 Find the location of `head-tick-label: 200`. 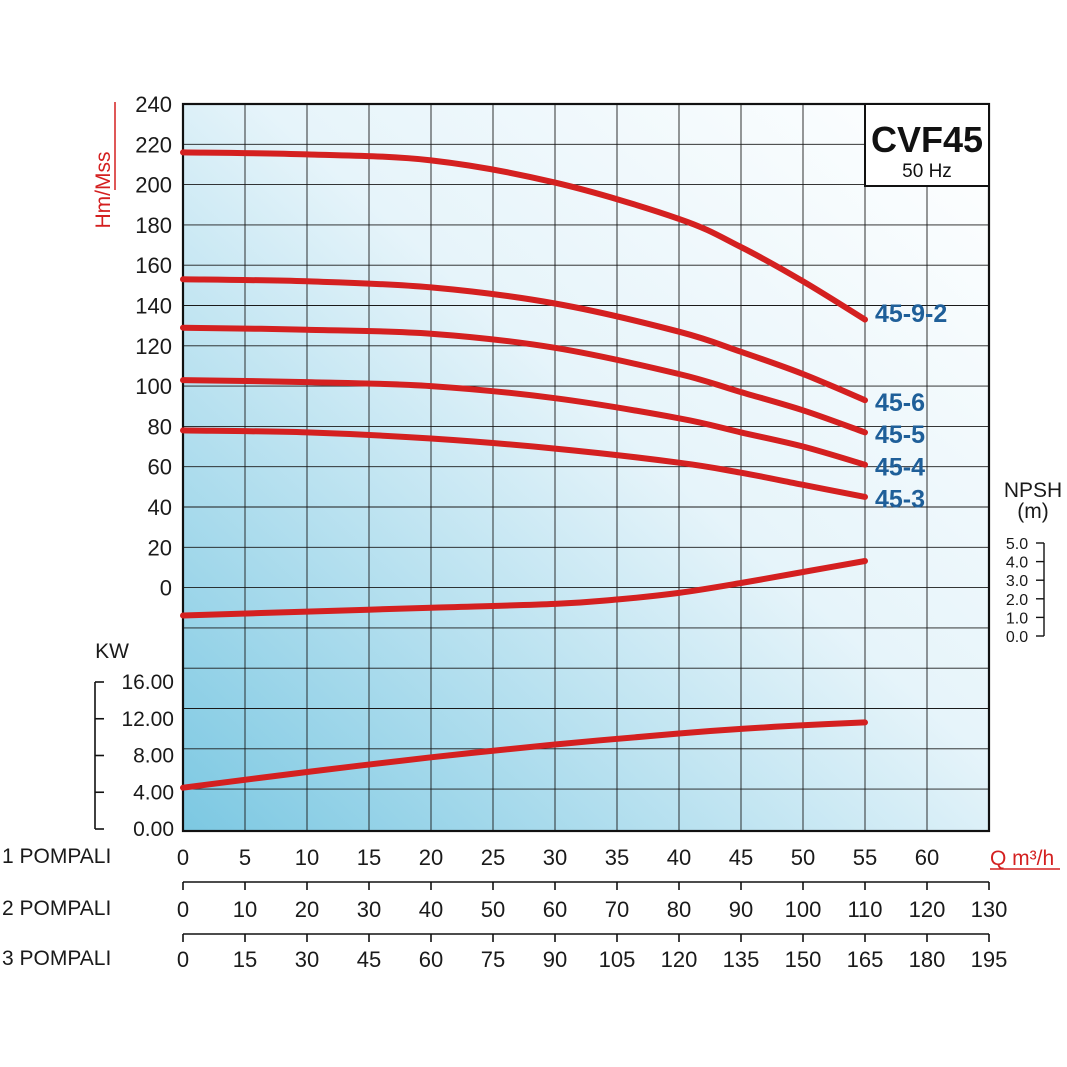

head-tick-label: 200 is located at coordinates (153, 185).